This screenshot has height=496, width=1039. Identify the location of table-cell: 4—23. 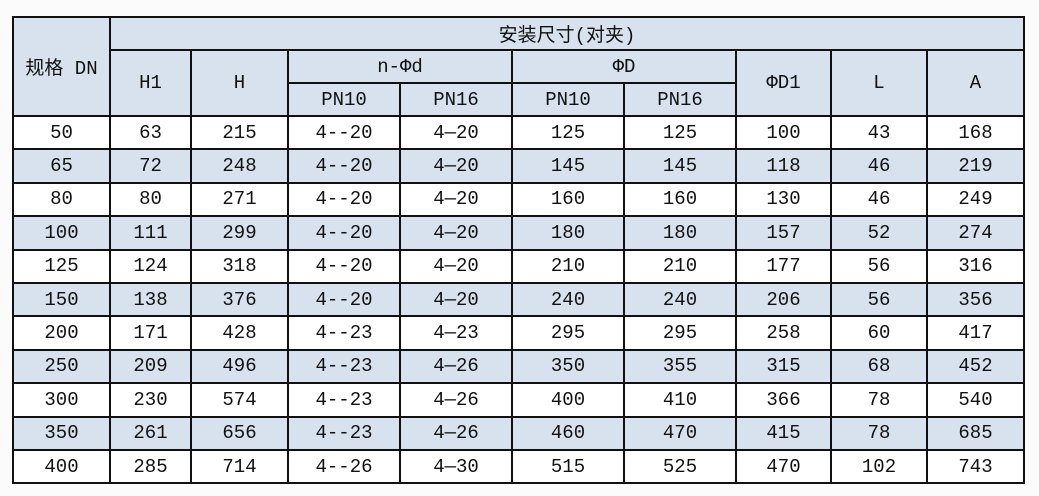
(456, 333).